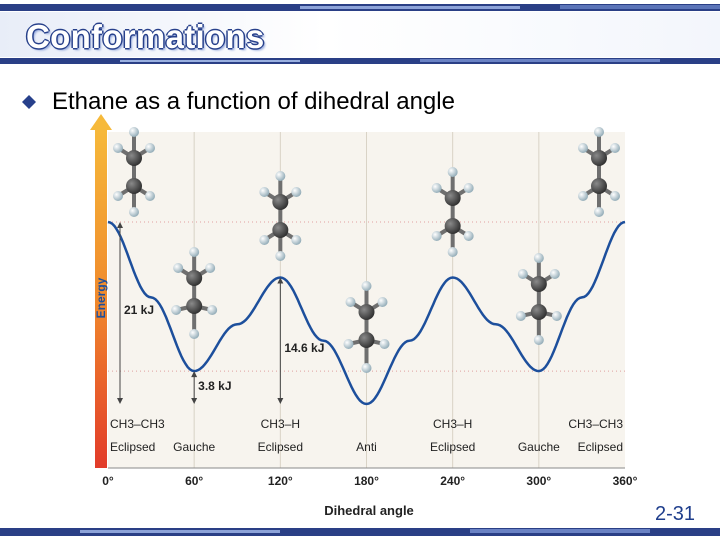 This screenshot has width=720, height=540. I want to click on y-axis-label: Energy, so click(101, 297).